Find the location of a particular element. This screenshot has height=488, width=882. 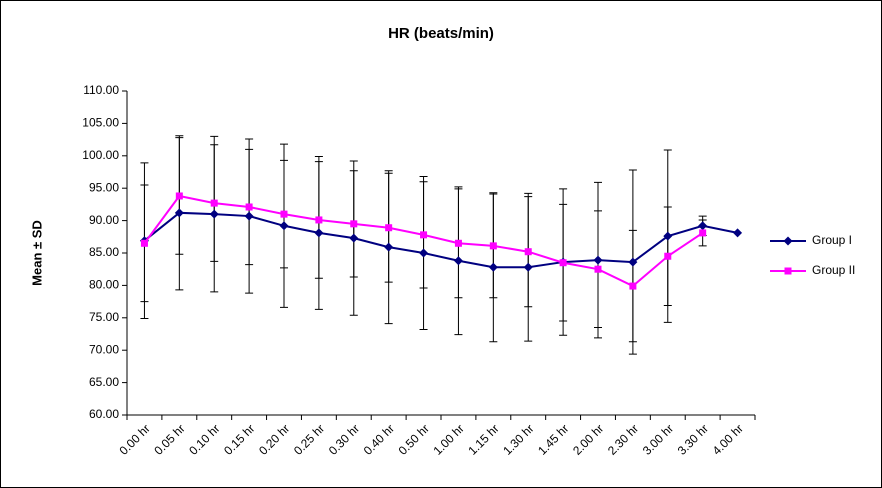

chart-title: HR (beats/min) is located at coordinates (441, 33).